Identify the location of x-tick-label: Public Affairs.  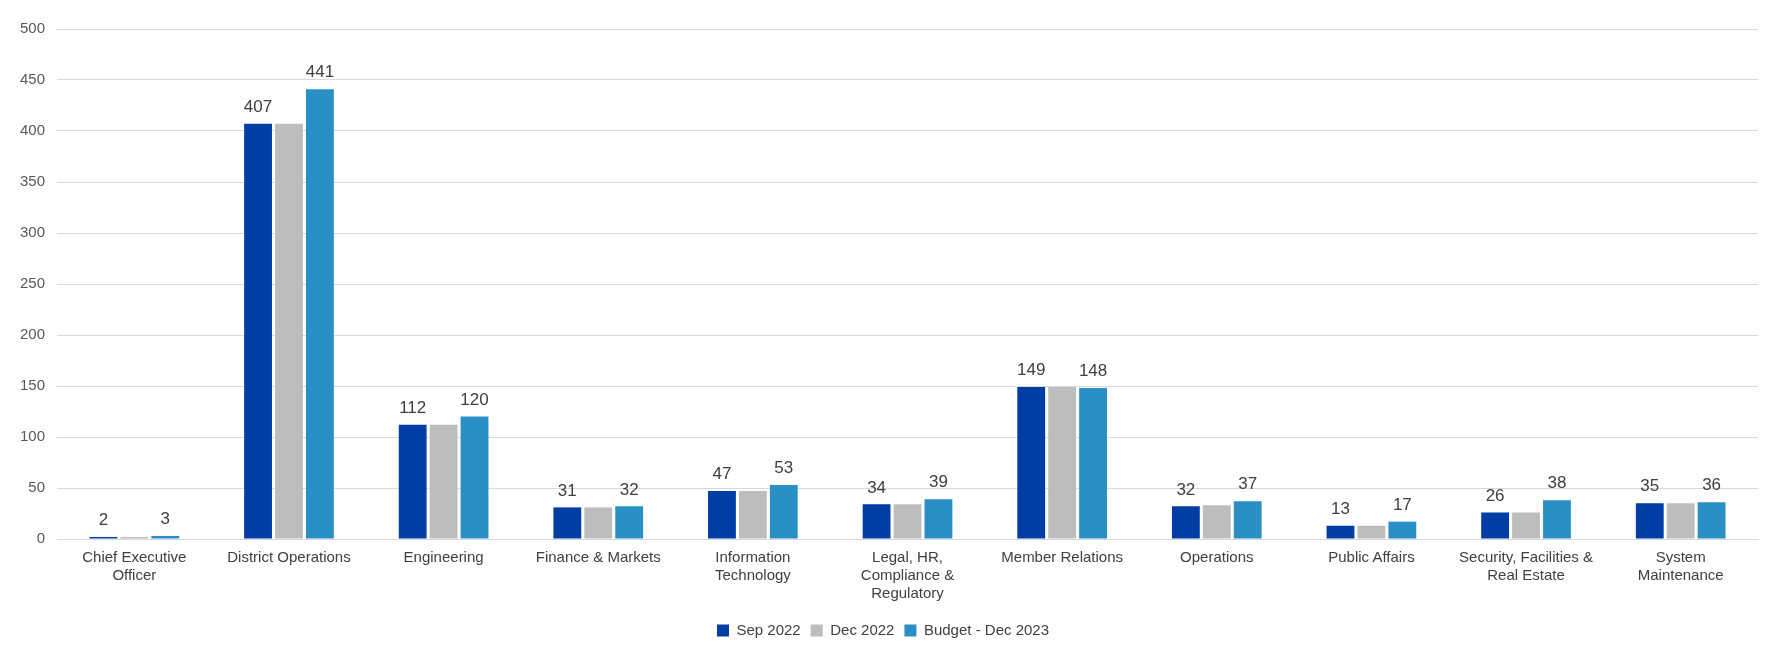
(1371, 557).